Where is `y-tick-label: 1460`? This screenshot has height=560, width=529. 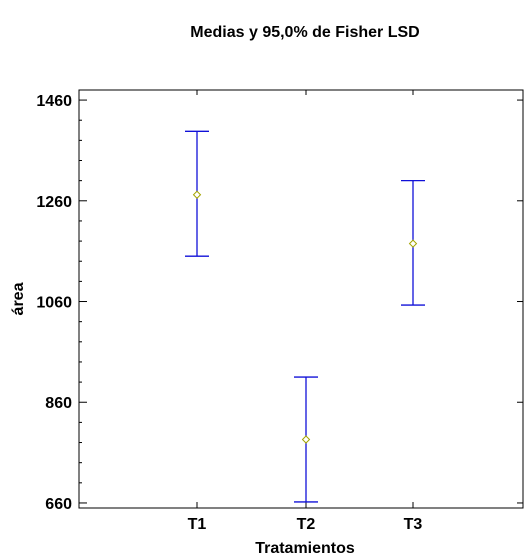
y-tick-label: 1460 is located at coordinates (54, 101).